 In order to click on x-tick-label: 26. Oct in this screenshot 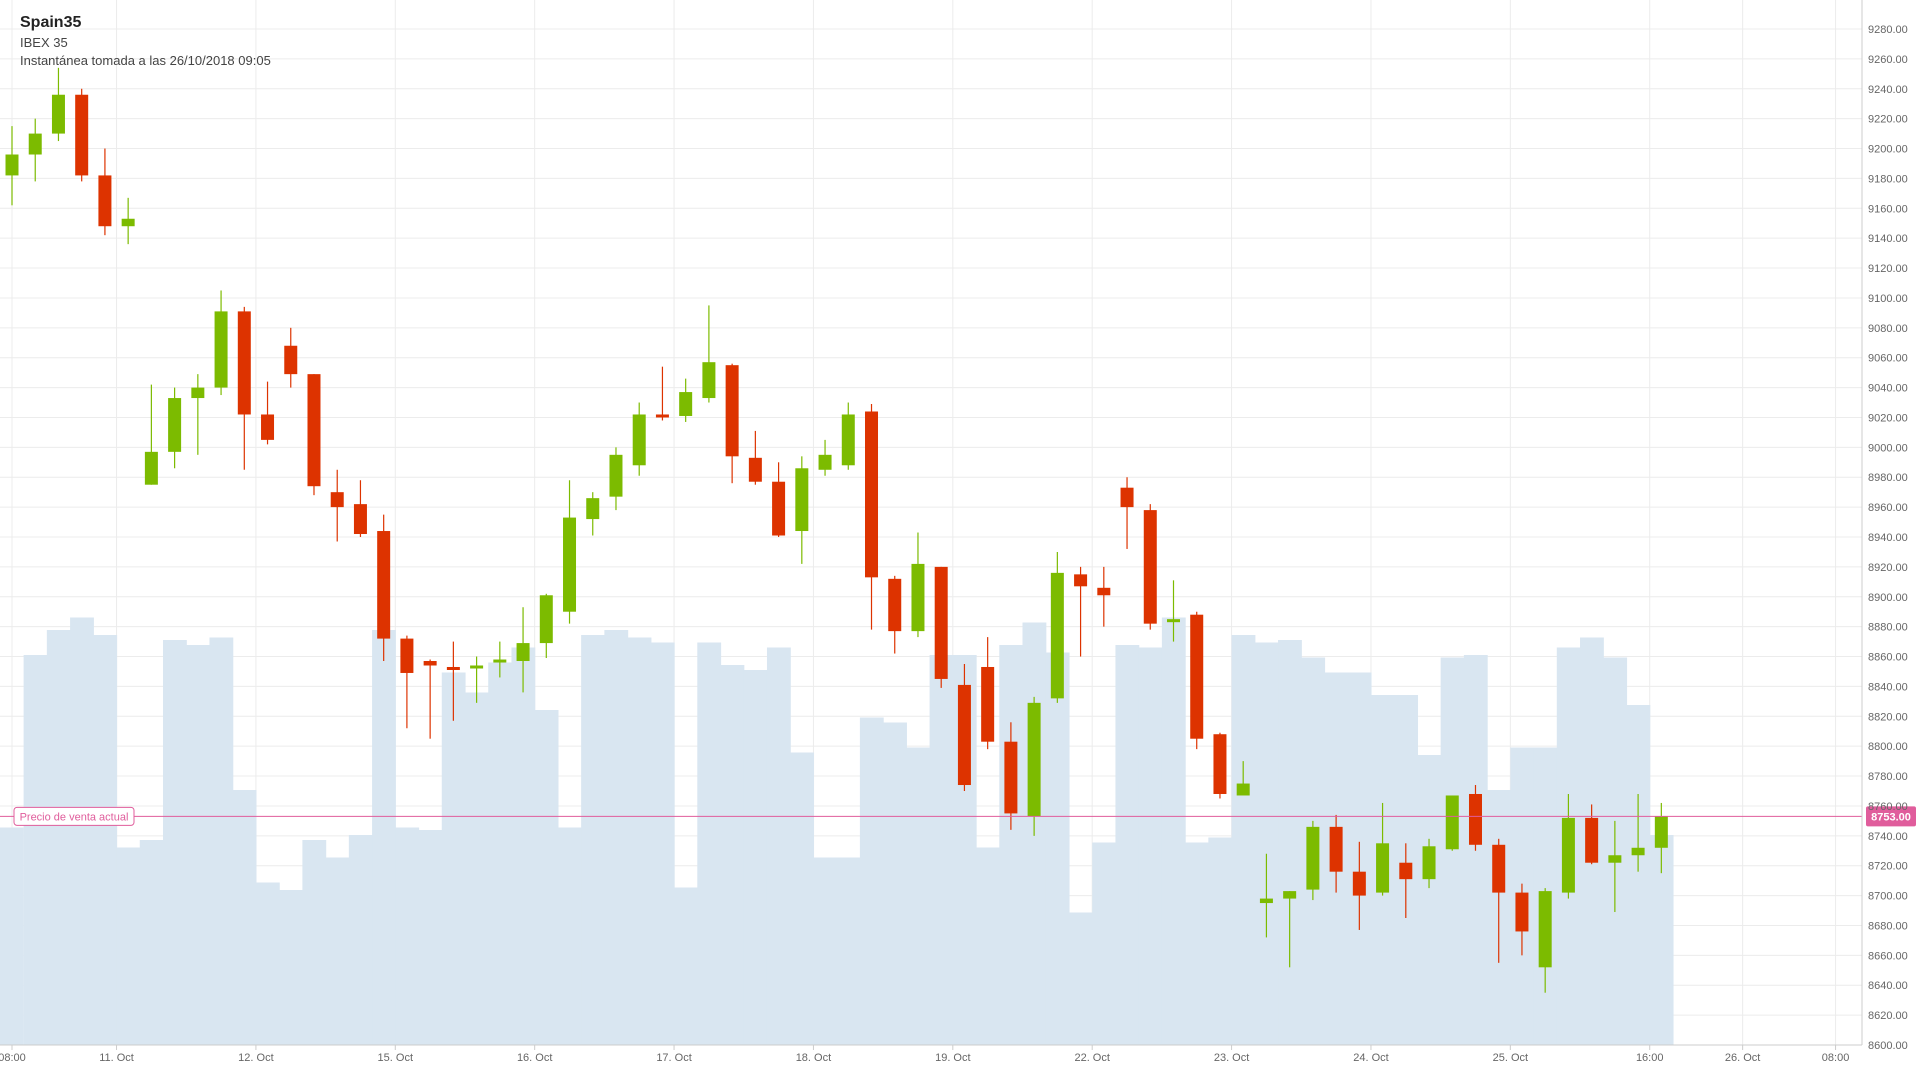, I will do `click(1742, 1058)`.